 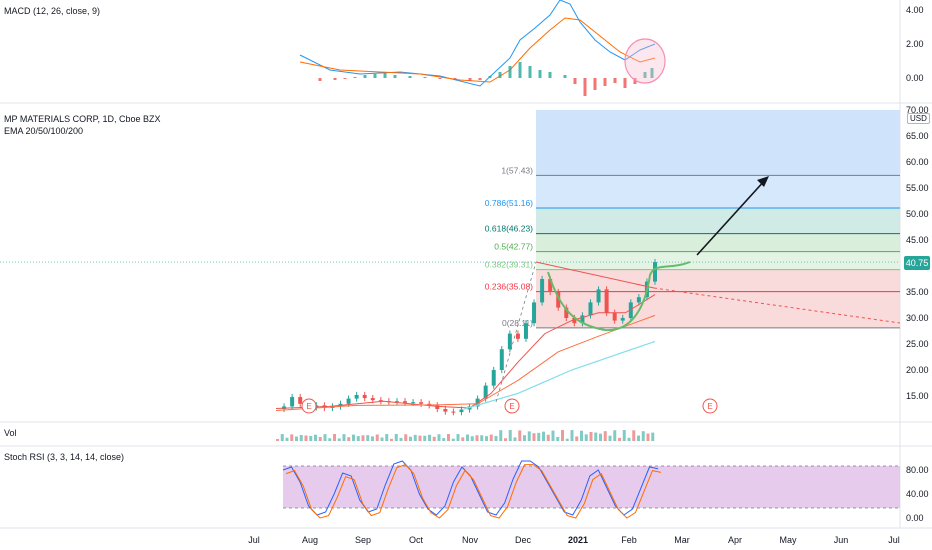 I want to click on price-tick-label: 30.00, so click(x=917, y=318).